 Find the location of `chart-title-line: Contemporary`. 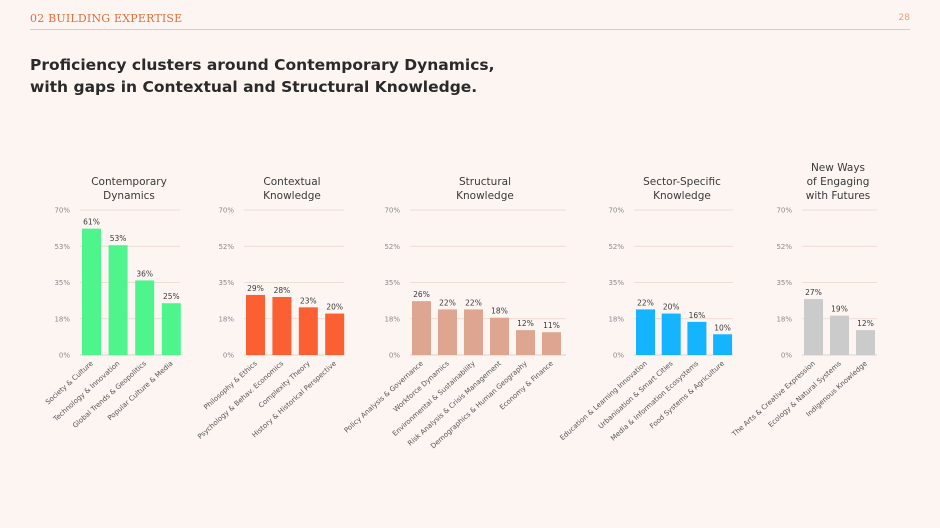

chart-title-line: Contemporary is located at coordinates (129, 182).